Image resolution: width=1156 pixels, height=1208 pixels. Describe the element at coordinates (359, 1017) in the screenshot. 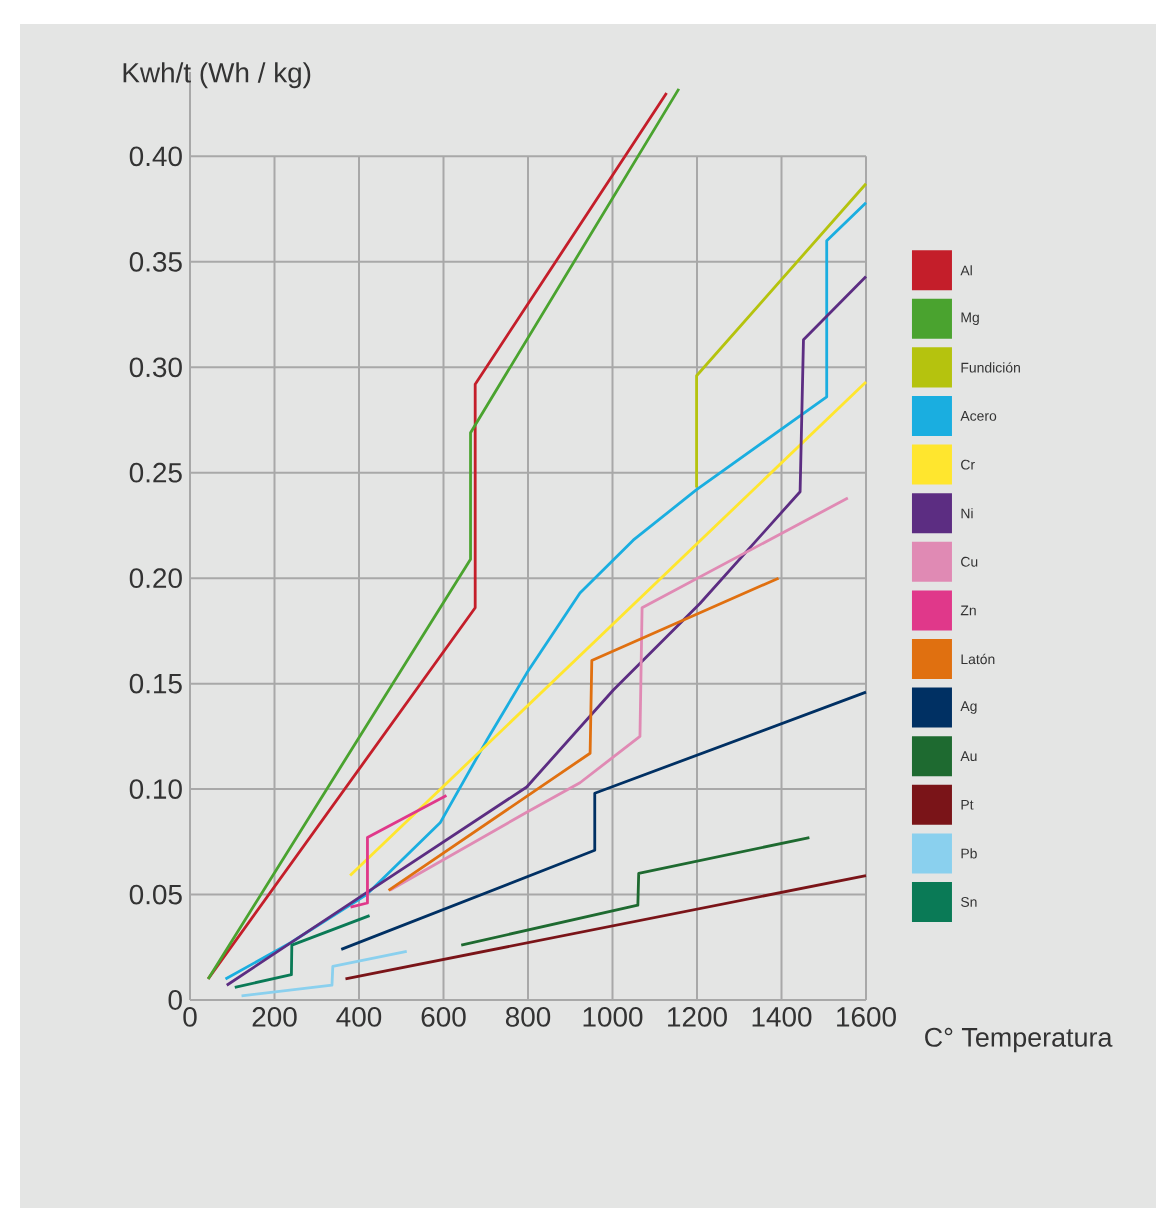

I see `x-tick-label: 400` at that location.